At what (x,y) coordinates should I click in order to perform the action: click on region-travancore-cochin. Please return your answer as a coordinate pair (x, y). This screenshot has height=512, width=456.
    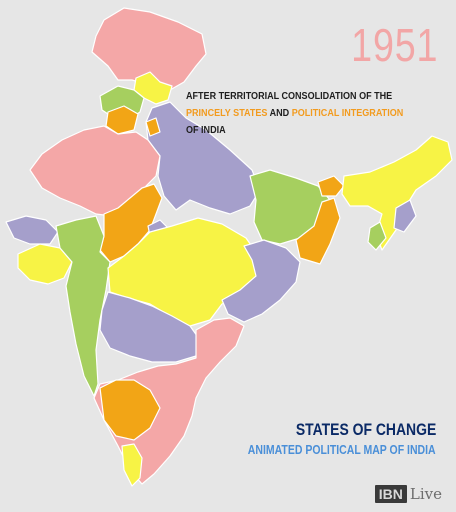
    Looking at the image, I should click on (132, 465).